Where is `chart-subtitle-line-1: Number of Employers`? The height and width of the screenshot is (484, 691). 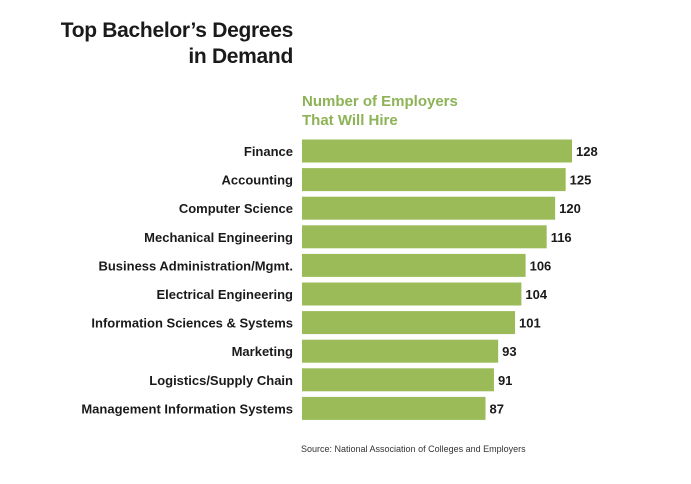
chart-subtitle-line-1: Number of Employers is located at coordinates (380, 101).